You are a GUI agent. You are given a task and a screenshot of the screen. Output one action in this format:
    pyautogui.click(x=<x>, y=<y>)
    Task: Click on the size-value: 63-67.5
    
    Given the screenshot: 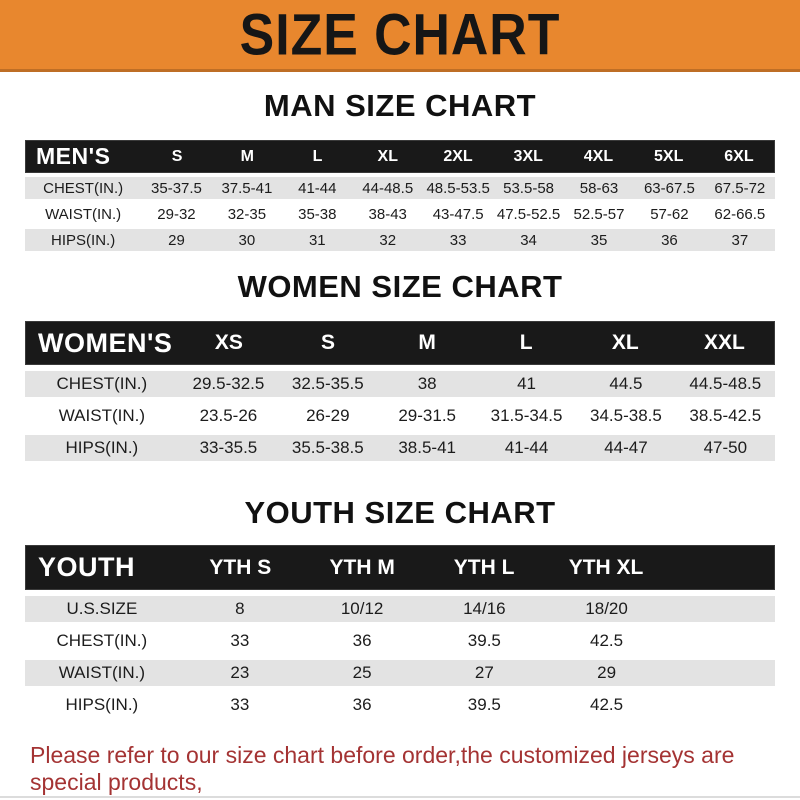 What is the action you would take?
    pyautogui.click(x=669, y=188)
    